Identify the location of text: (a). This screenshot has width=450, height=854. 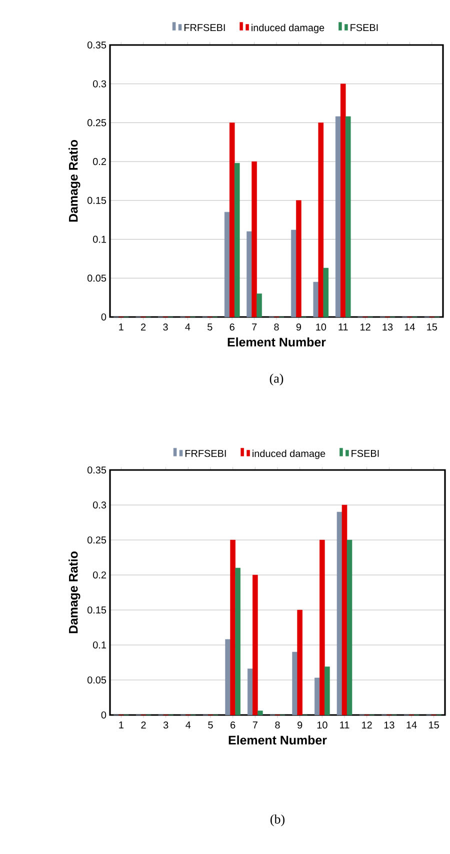
(277, 380).